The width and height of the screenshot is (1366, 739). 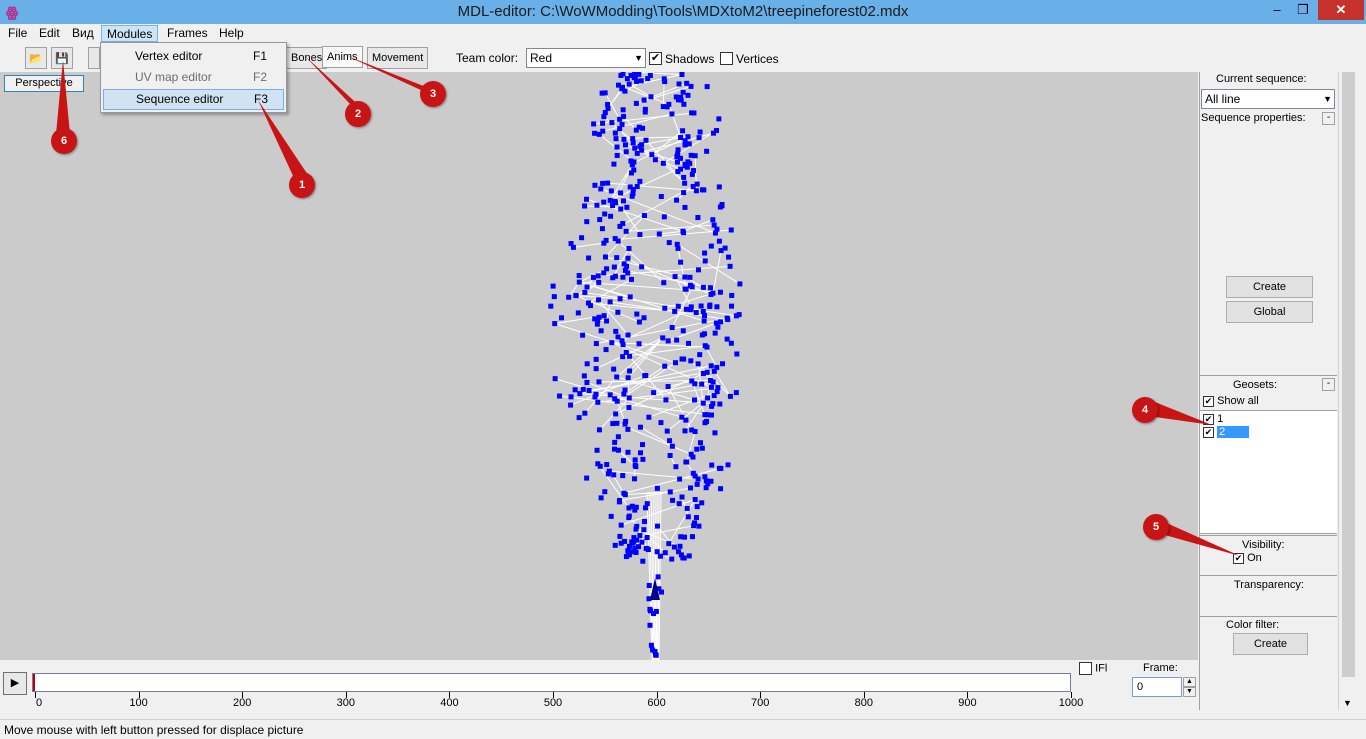 What do you see at coordinates (49, 33) in the screenshot?
I see `menu-edit: Edit` at bounding box center [49, 33].